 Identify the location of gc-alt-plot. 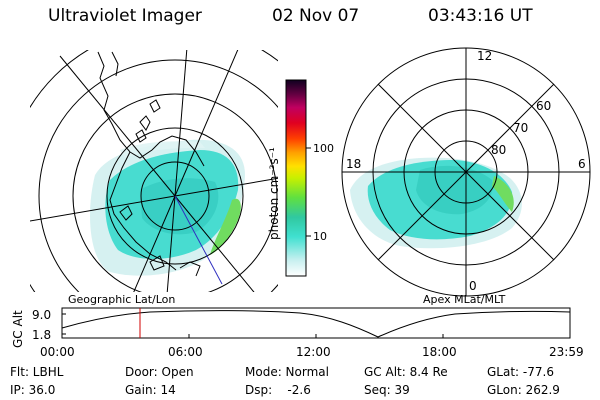
(316, 323).